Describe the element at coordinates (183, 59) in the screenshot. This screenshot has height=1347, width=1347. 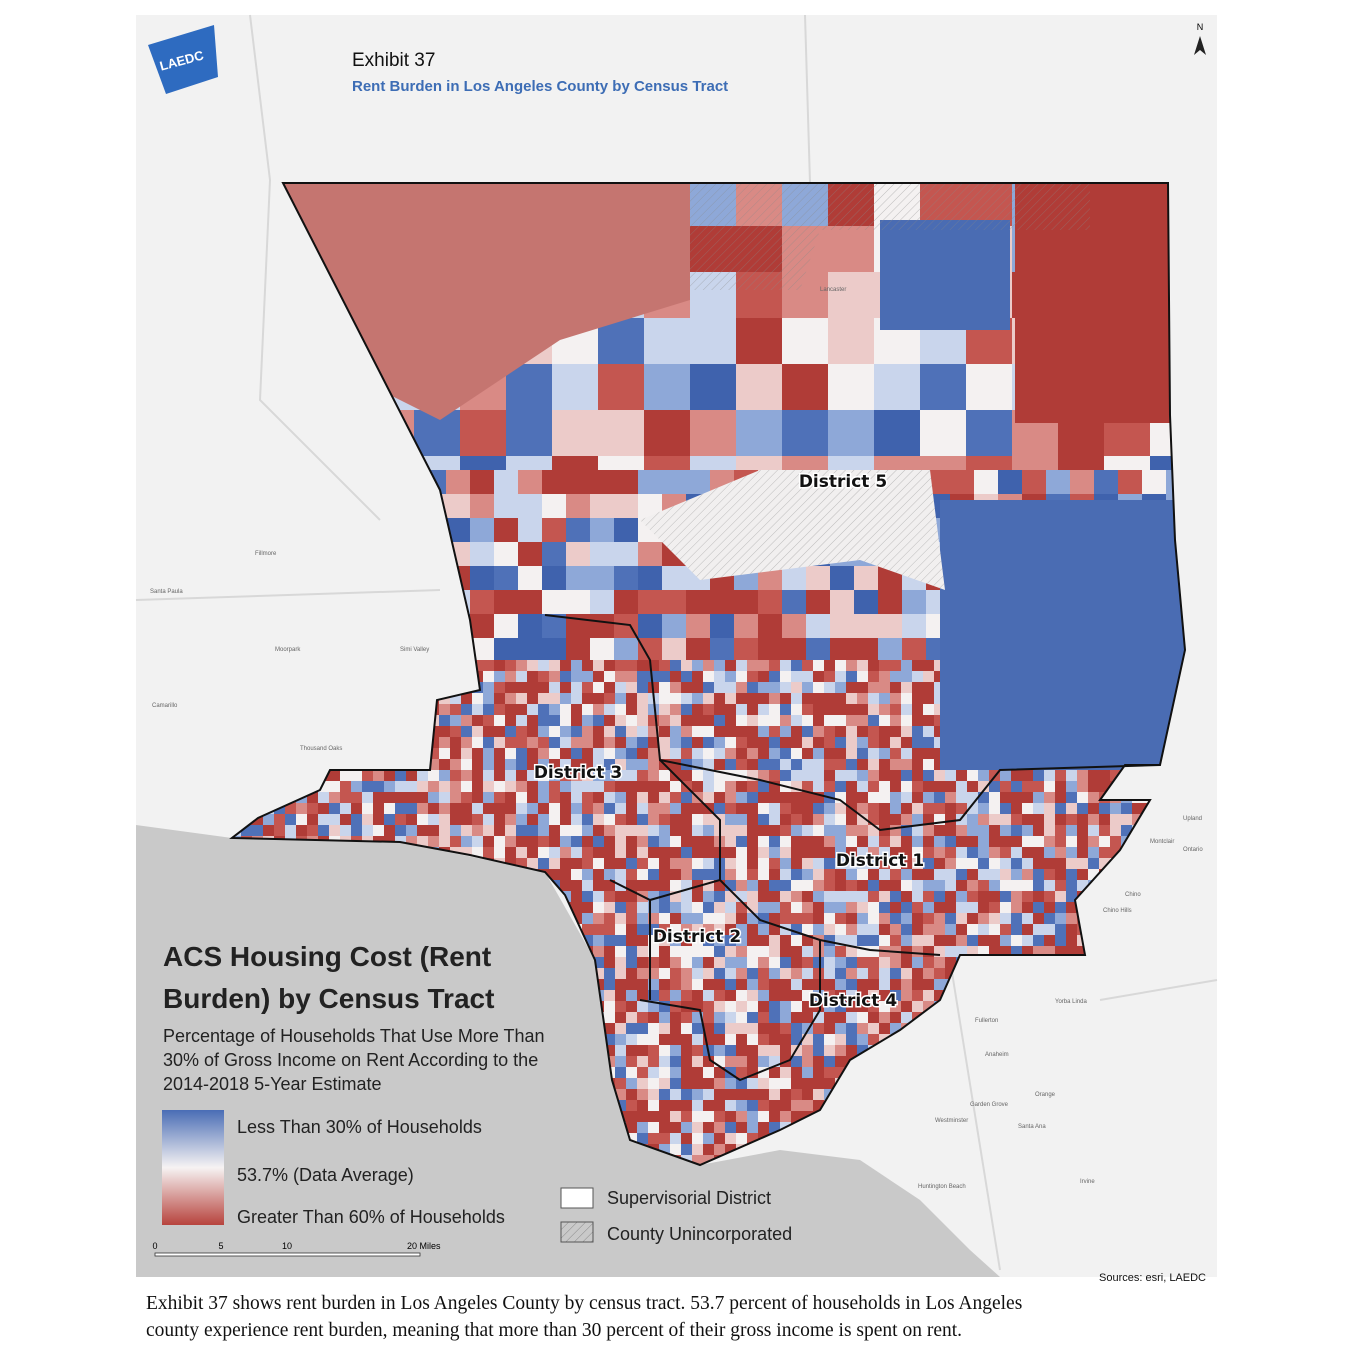
I see `logo-shape` at that location.